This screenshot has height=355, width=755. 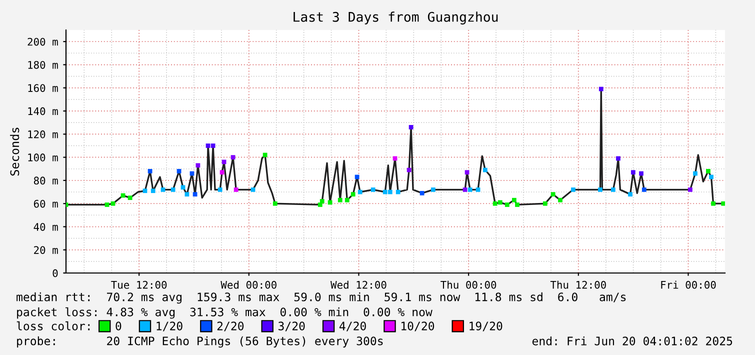 What do you see at coordinates (43, 111) in the screenshot?
I see `y-tick-label: 140 m` at bounding box center [43, 111].